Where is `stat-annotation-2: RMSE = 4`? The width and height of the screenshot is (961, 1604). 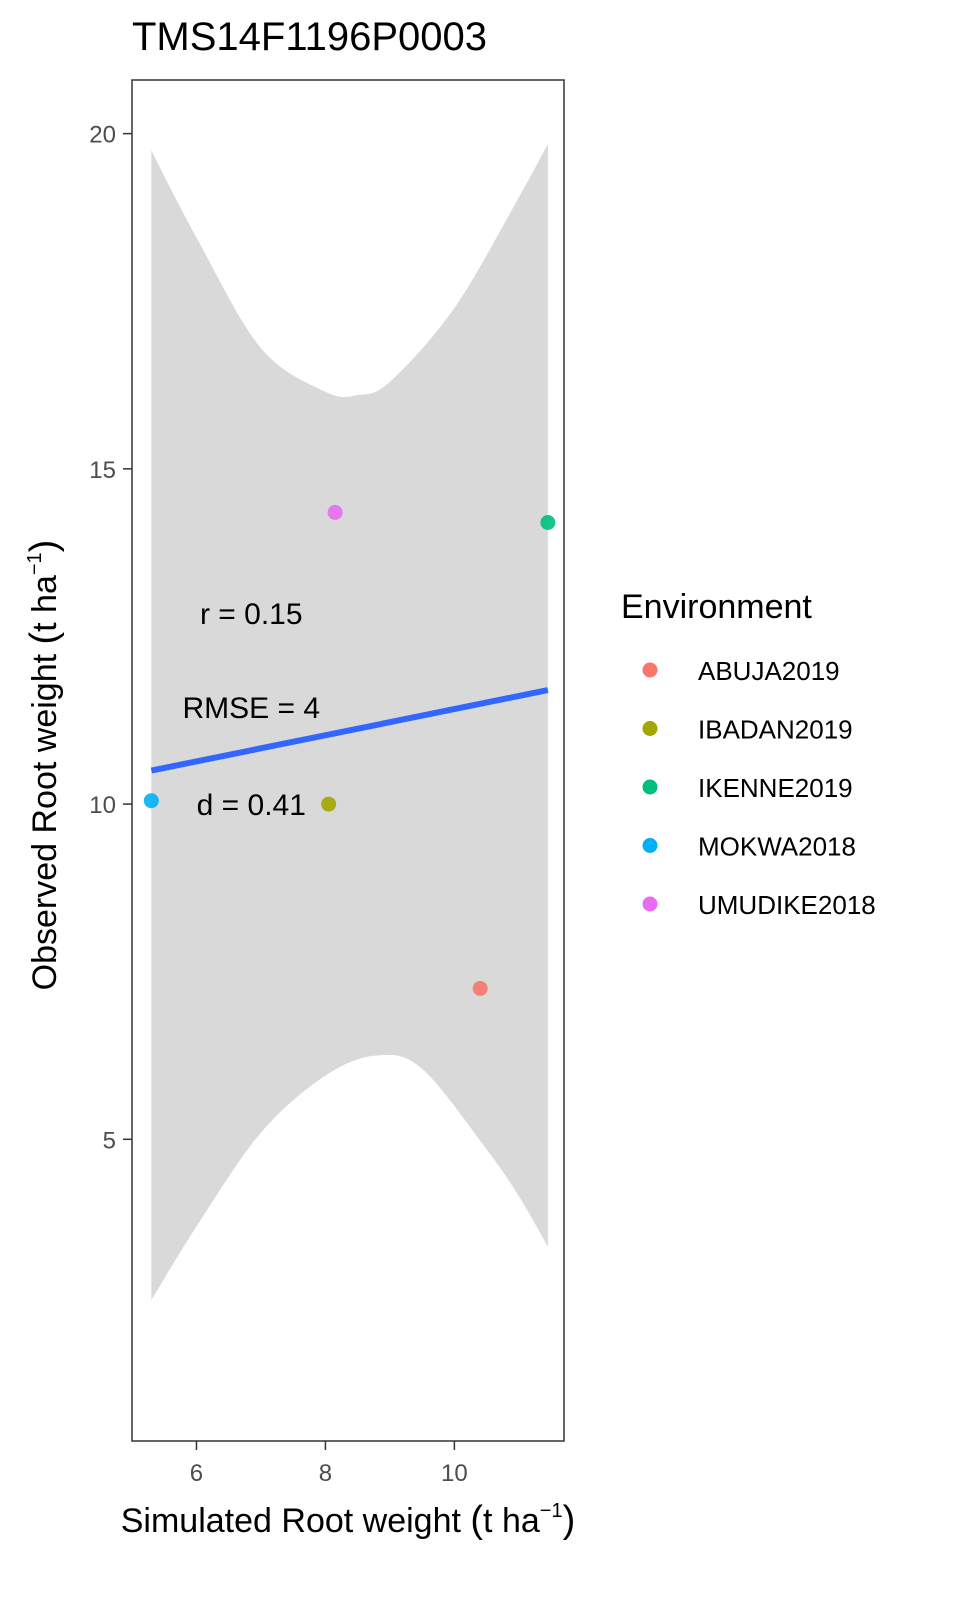
stat-annotation-2: RMSE = 4 is located at coordinates (252, 708).